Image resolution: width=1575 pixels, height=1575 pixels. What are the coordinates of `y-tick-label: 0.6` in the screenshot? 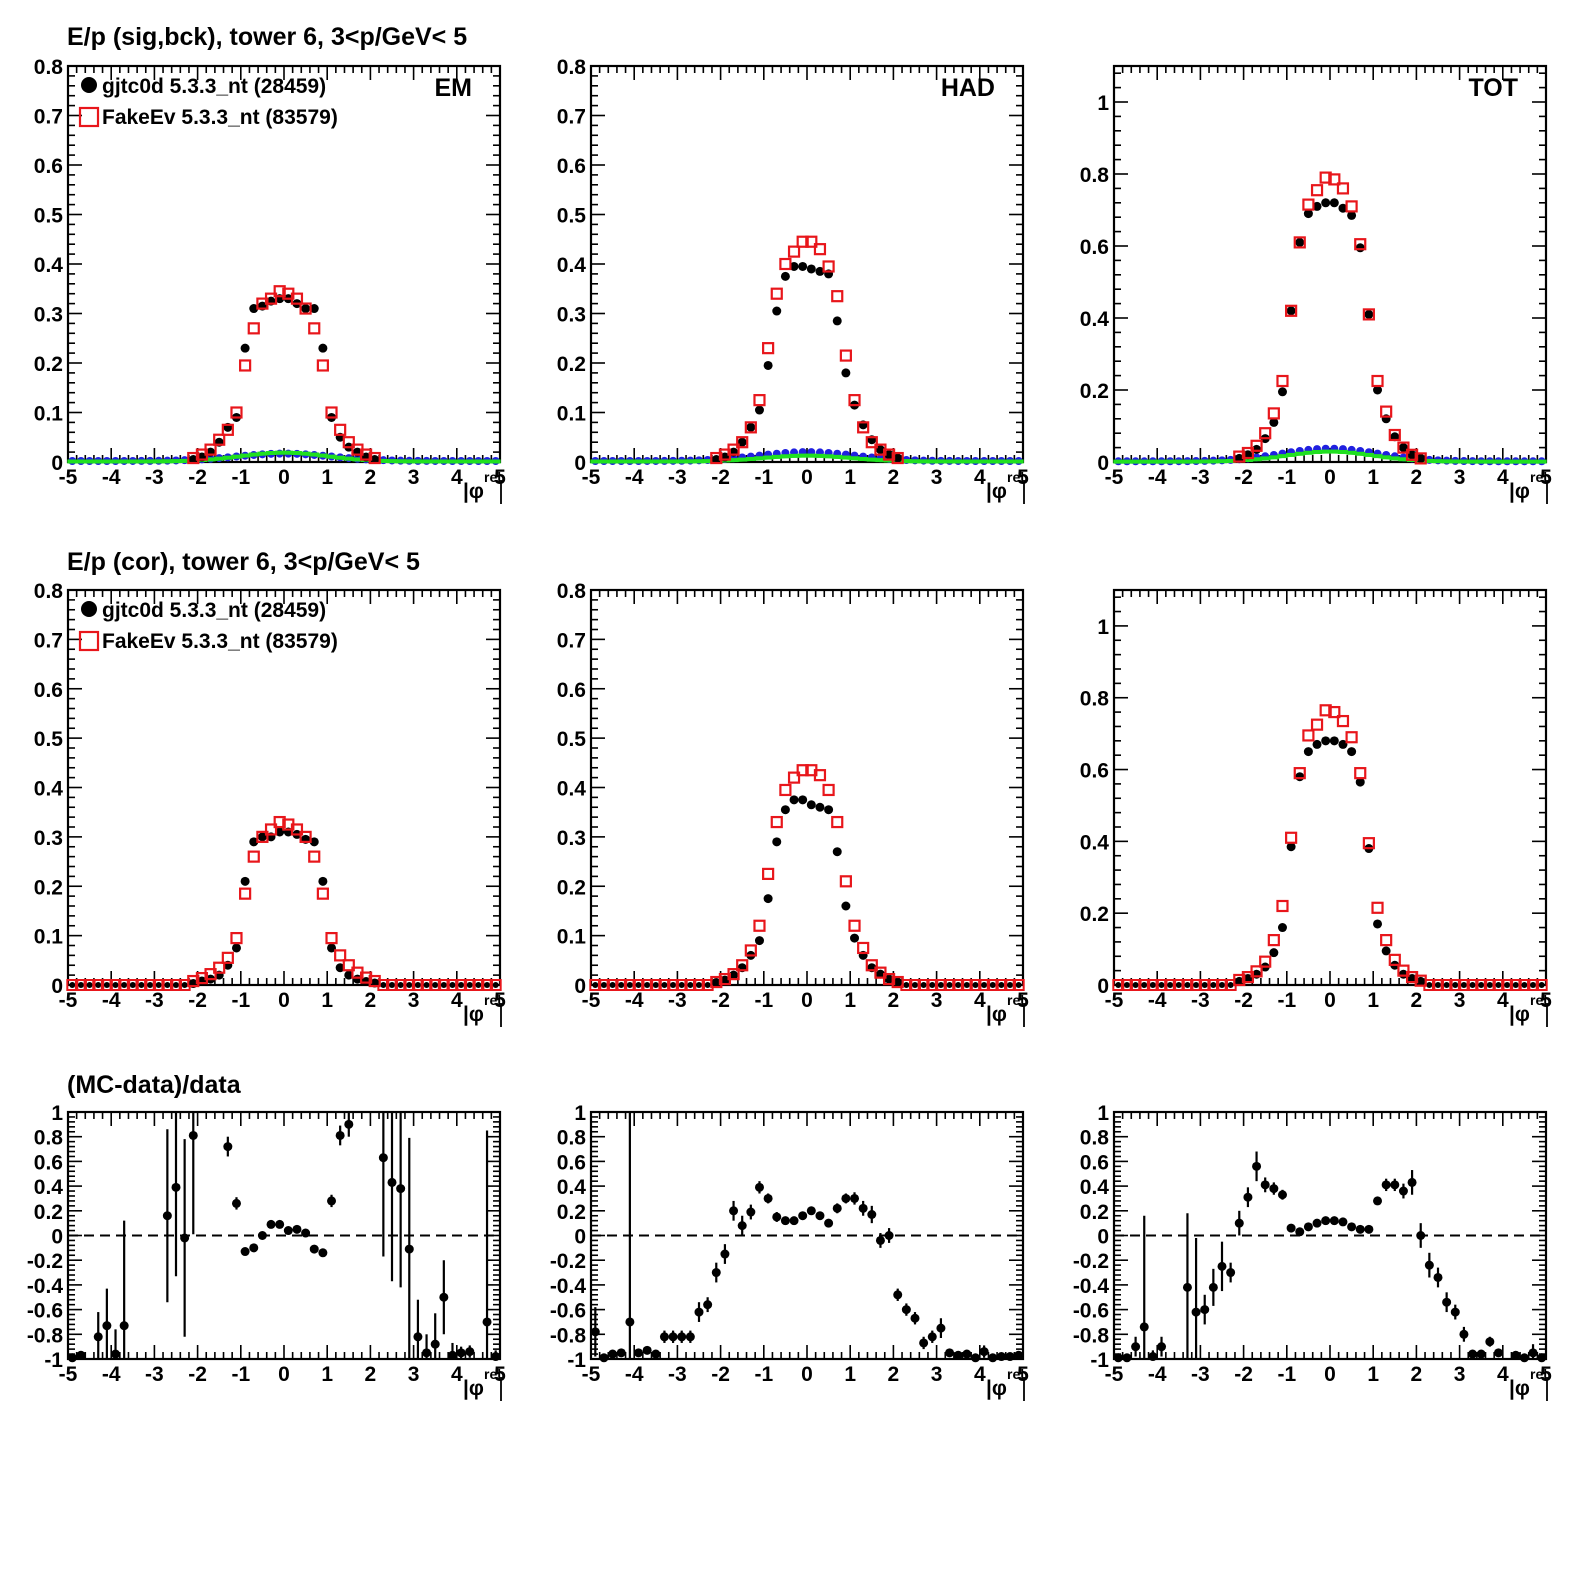 It's located at (1094, 247).